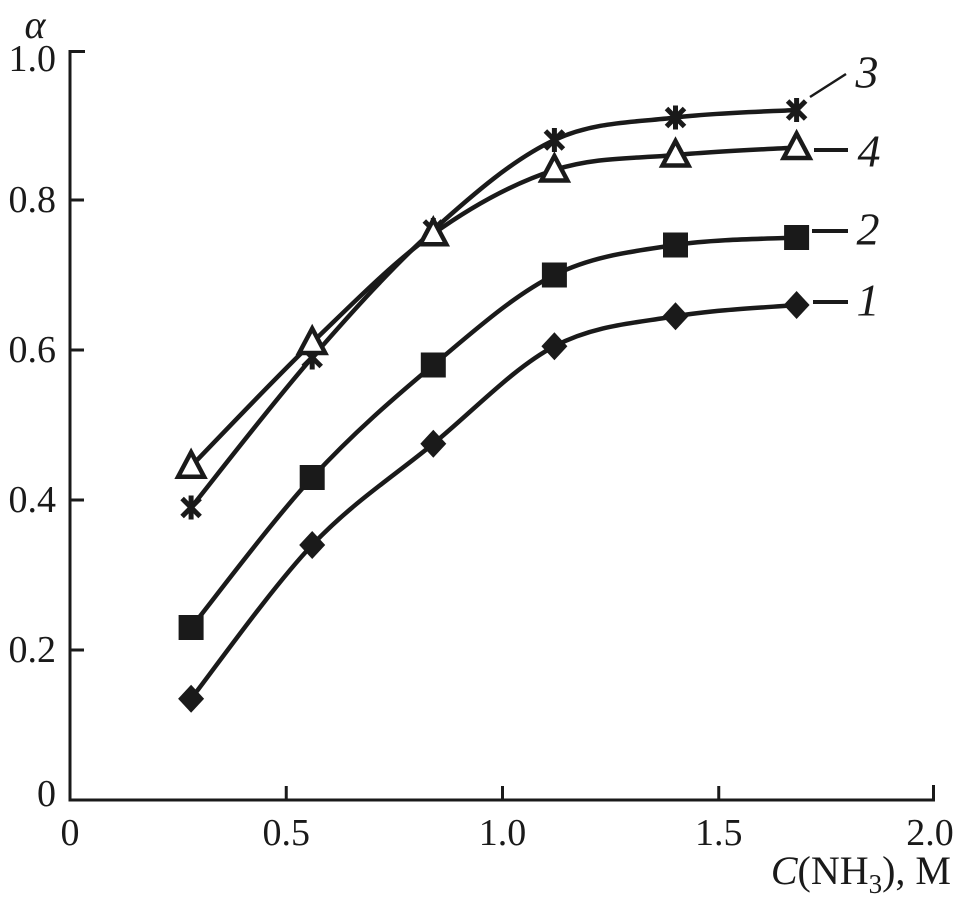 The height and width of the screenshot is (910, 957). Describe the element at coordinates (46, 794) in the screenshot. I see `y-tick-label: 0` at that location.